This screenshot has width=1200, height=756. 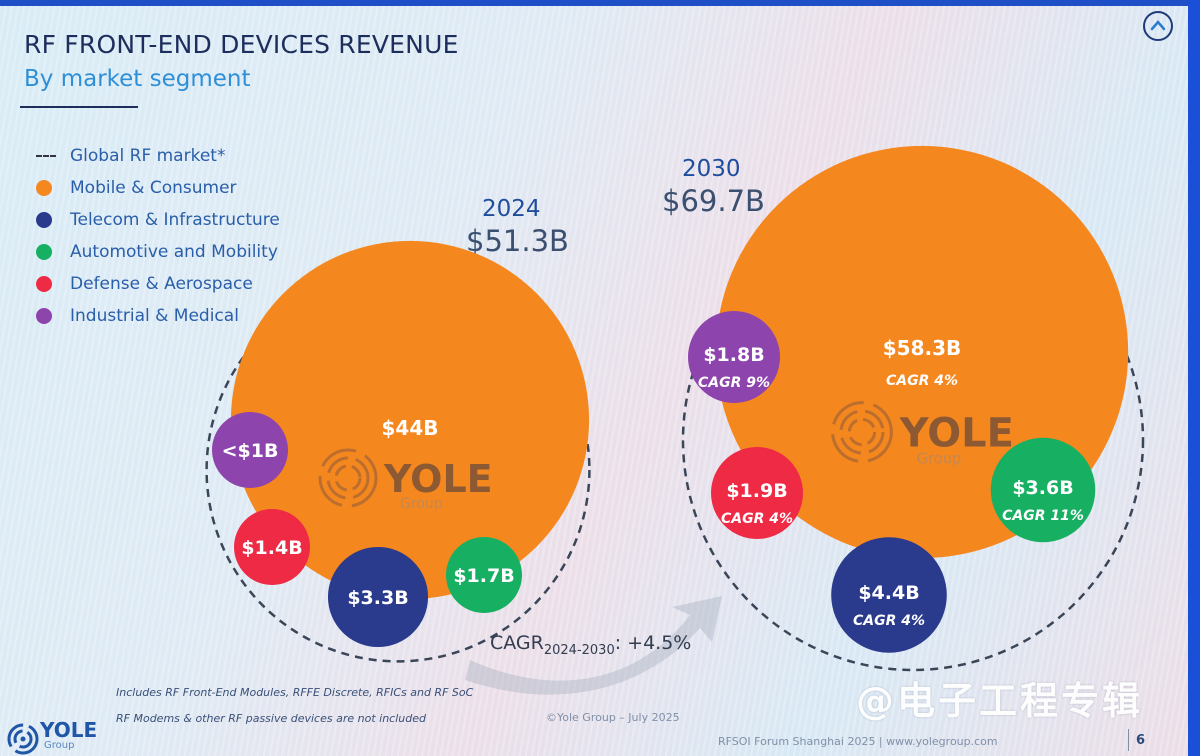 I want to click on legend-item-industrial: Industrial & Medical, so click(x=158, y=316).